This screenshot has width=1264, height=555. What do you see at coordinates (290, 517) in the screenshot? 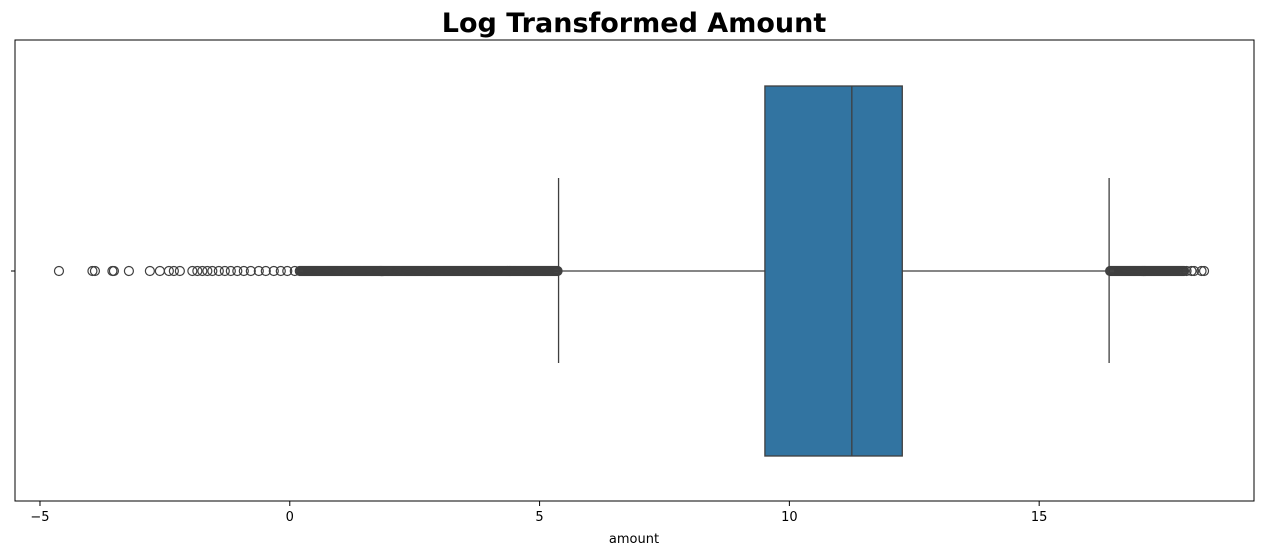
I see `x-tick-label: 0` at bounding box center [290, 517].